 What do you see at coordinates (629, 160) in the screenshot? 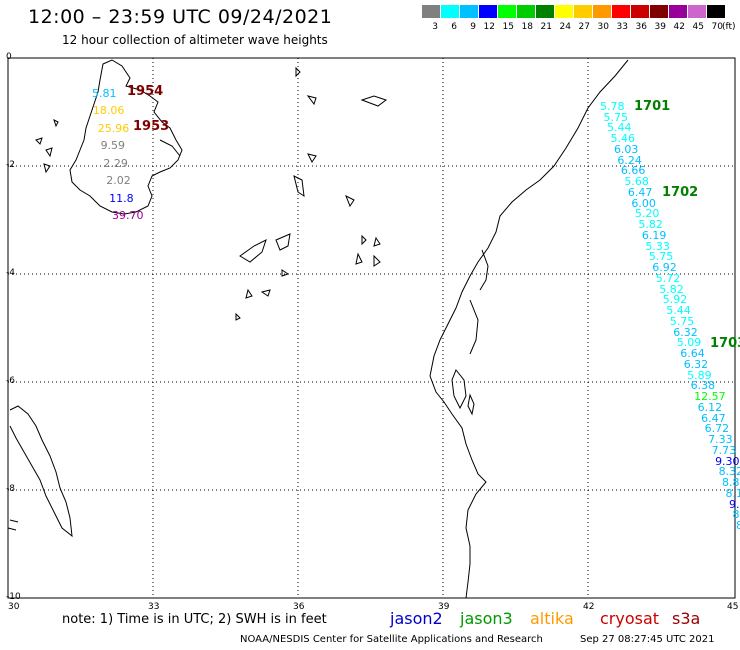
I see `wave-height-value: 6.24` at bounding box center [629, 160].